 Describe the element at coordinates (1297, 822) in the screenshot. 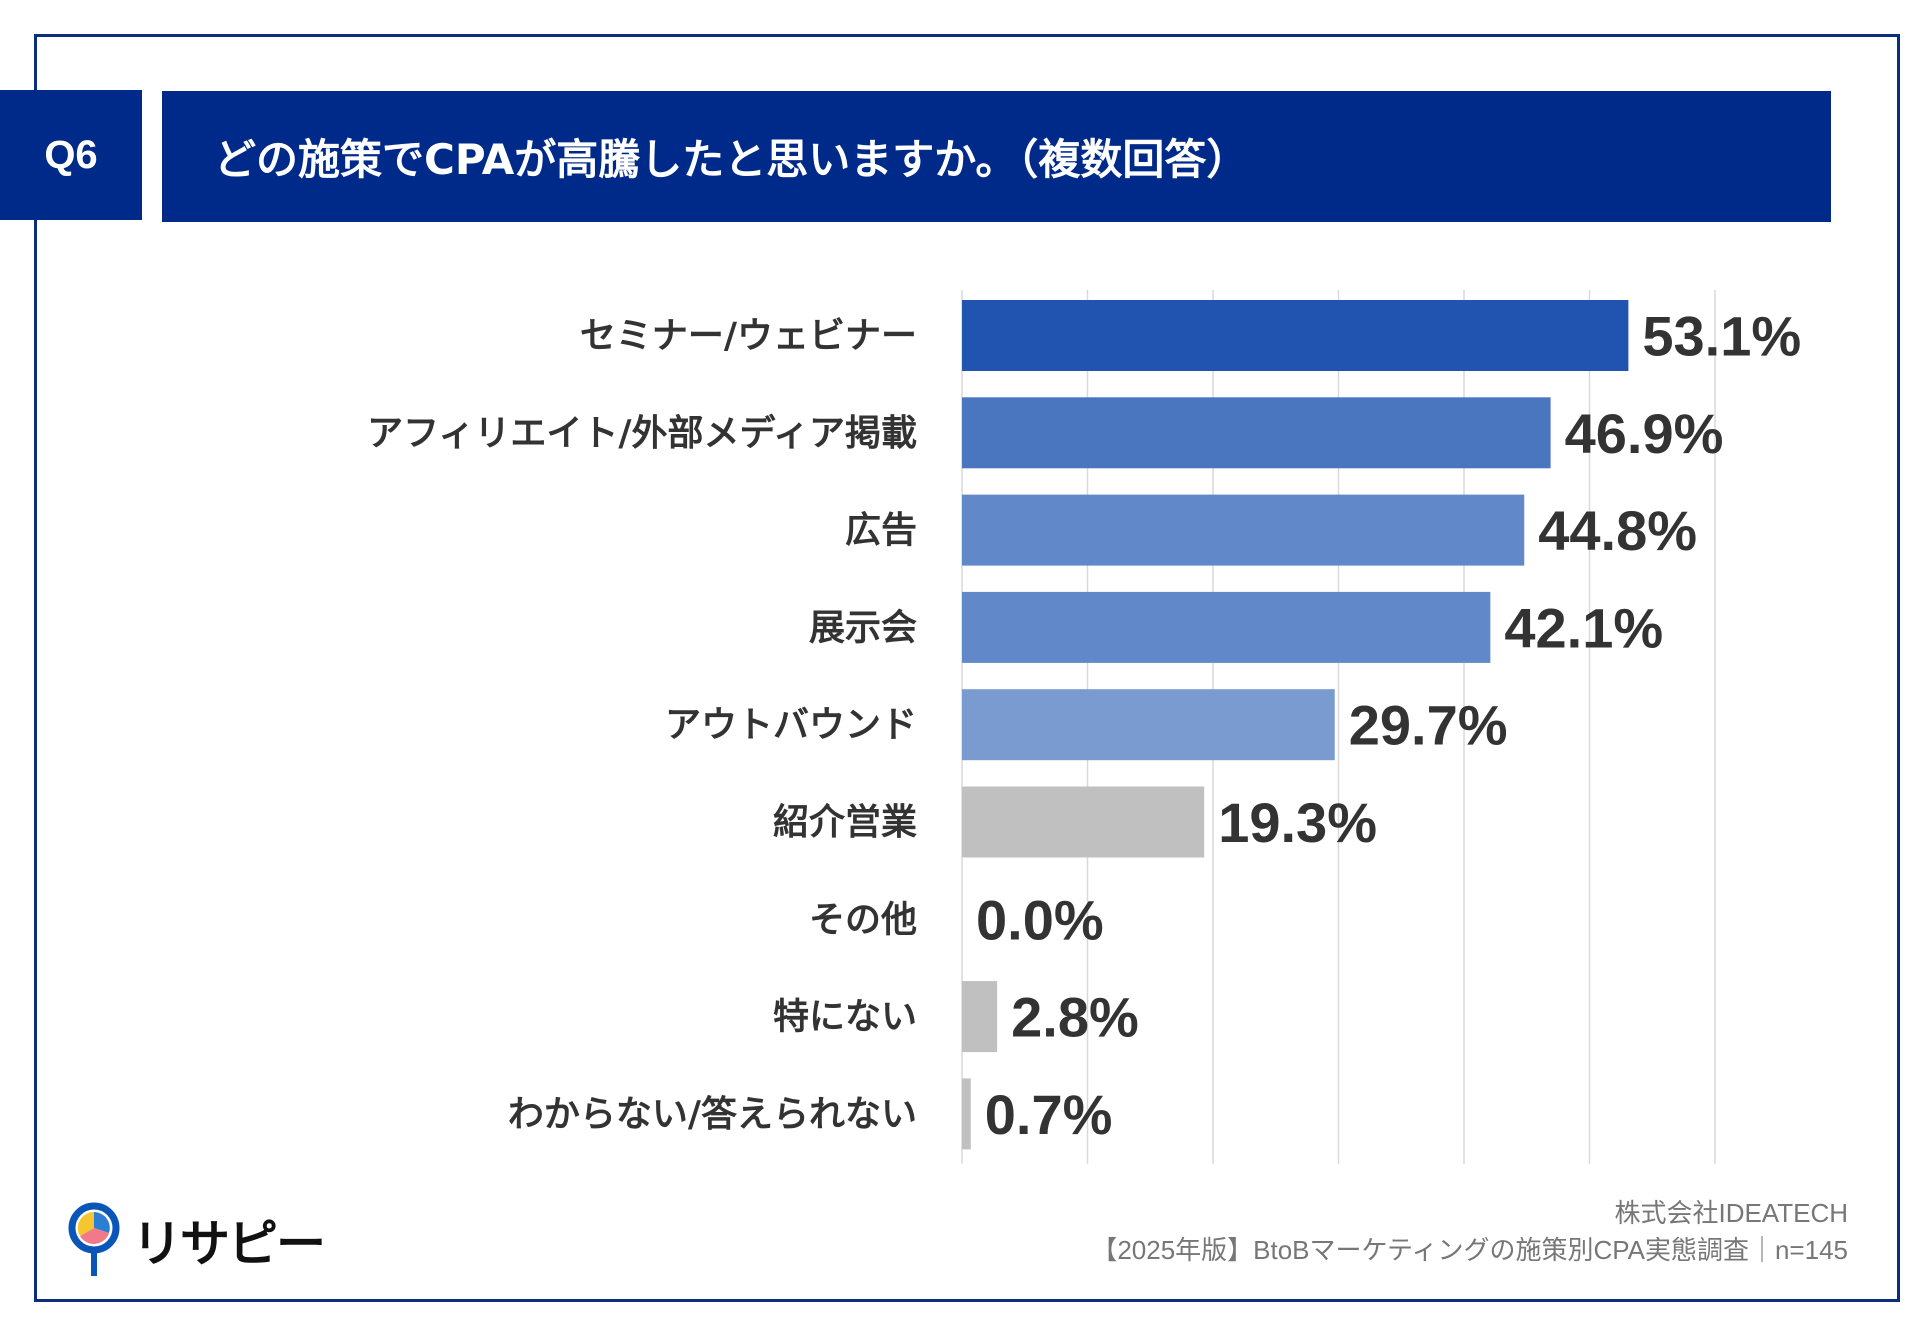

I see `value-label: 19.3%` at that location.